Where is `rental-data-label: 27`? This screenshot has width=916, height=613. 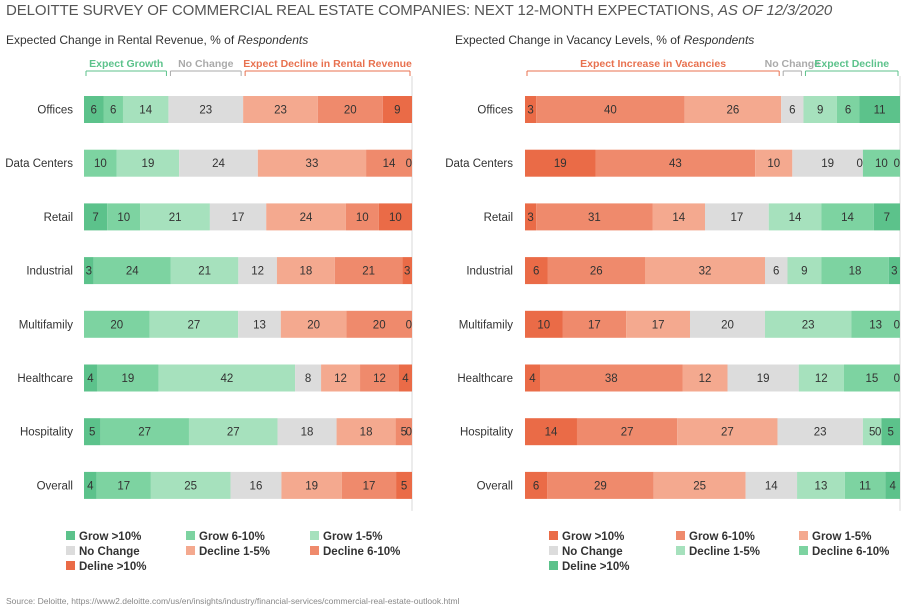
rental-data-label: 27 is located at coordinates (233, 433).